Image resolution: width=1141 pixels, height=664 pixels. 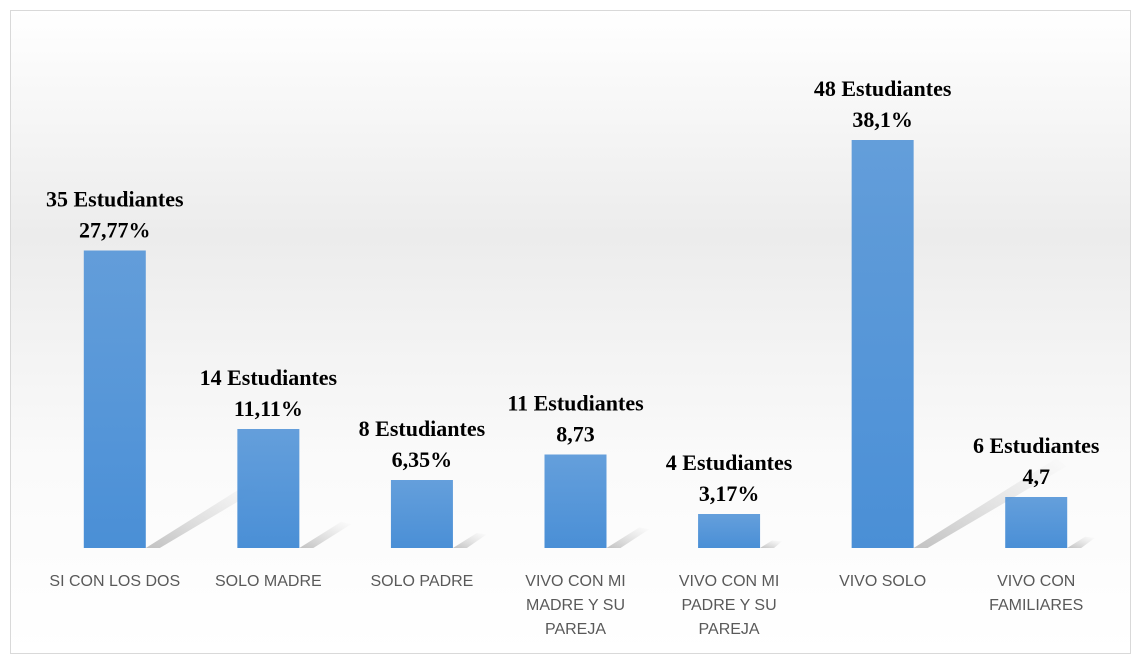 What do you see at coordinates (575, 434) in the screenshot?
I see `percentage-label: 8,73` at bounding box center [575, 434].